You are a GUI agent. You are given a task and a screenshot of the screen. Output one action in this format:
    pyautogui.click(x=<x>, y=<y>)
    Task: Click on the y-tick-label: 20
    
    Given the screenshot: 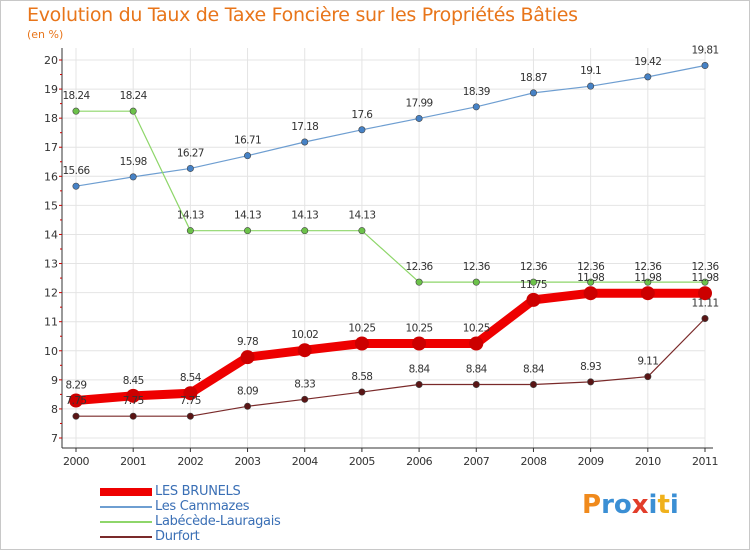 What is the action you would take?
    pyautogui.click(x=51, y=60)
    